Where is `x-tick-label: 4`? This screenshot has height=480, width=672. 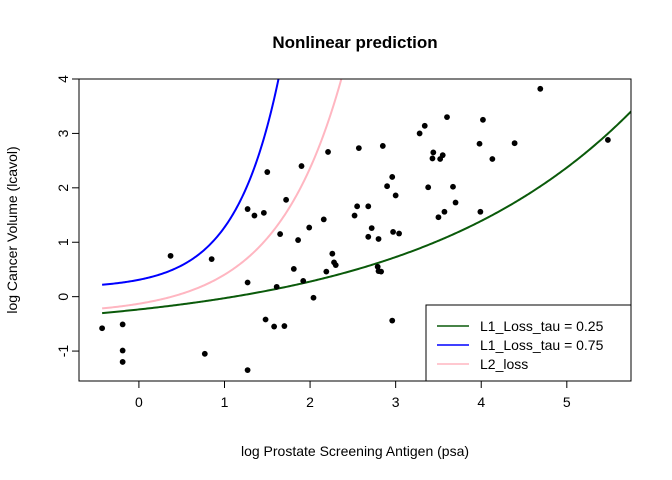 x-tick-label: 4 is located at coordinates (481, 402).